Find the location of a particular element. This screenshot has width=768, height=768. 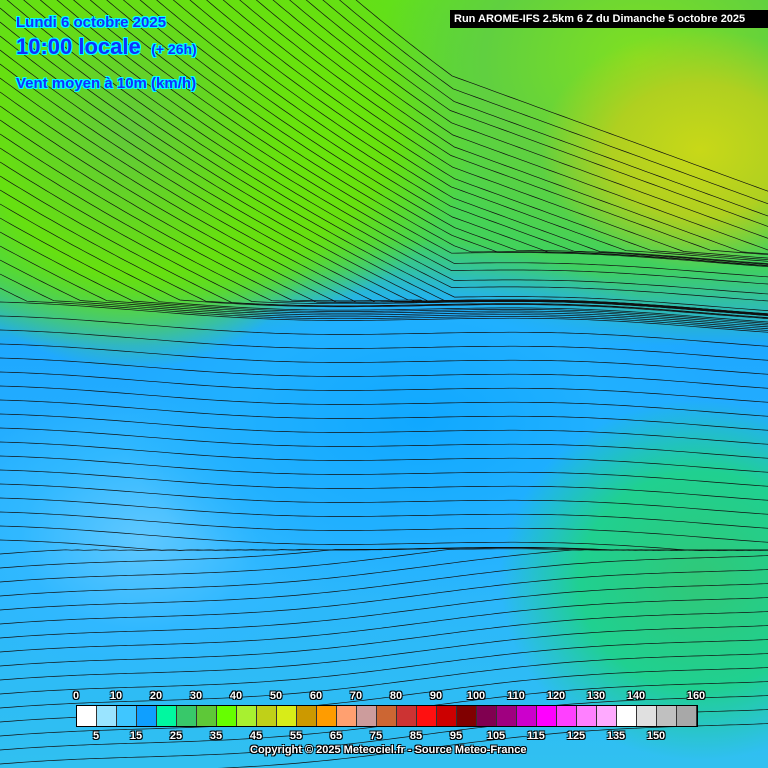

legend-top-label: 10 is located at coordinates (116, 696).